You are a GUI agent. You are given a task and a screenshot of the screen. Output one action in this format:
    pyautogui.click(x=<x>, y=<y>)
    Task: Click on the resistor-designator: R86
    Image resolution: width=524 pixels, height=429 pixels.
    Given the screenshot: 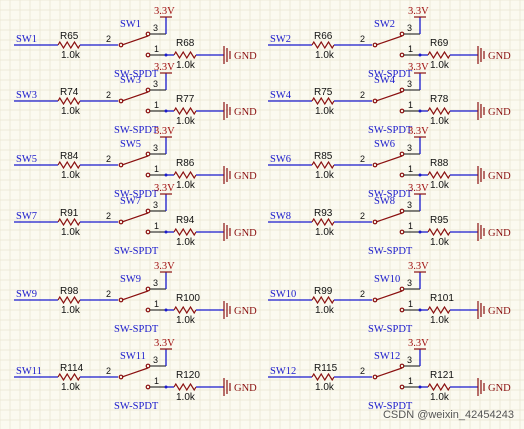 What is the action you would take?
    pyautogui.click(x=185, y=163)
    